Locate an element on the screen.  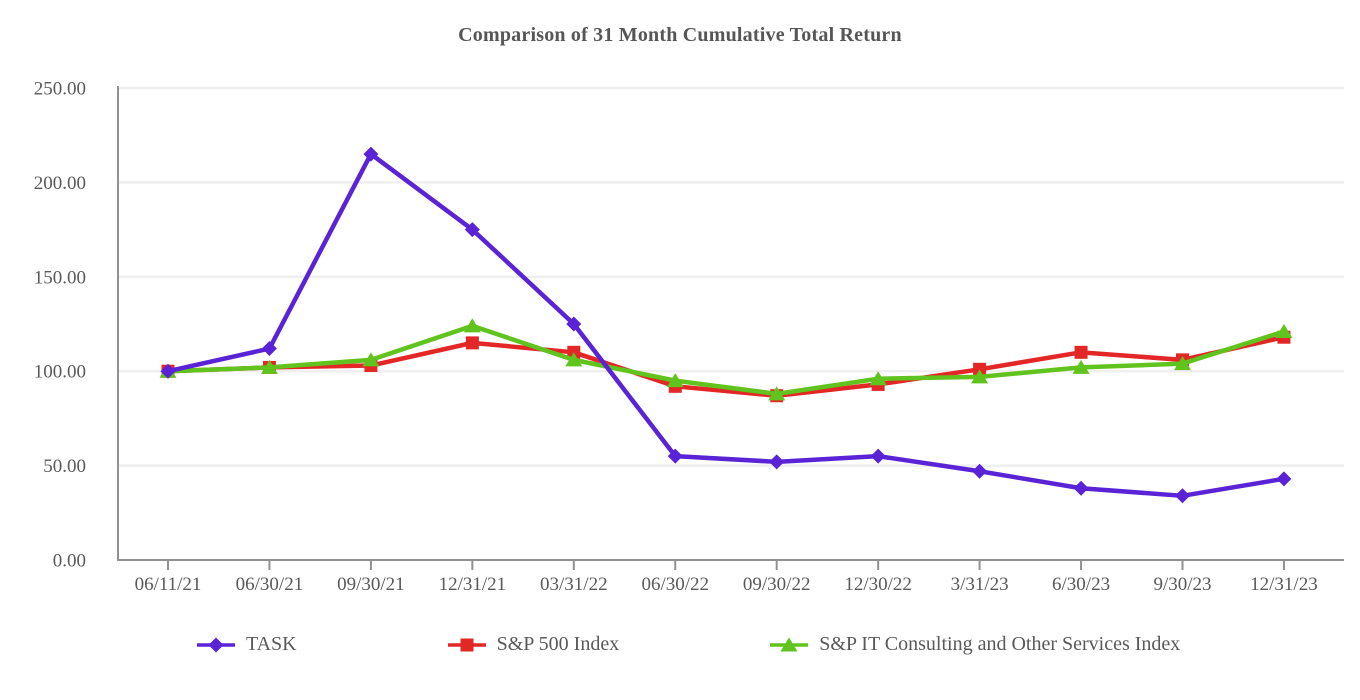
svg-text: 06/11/21 is located at coordinates (168, 584).